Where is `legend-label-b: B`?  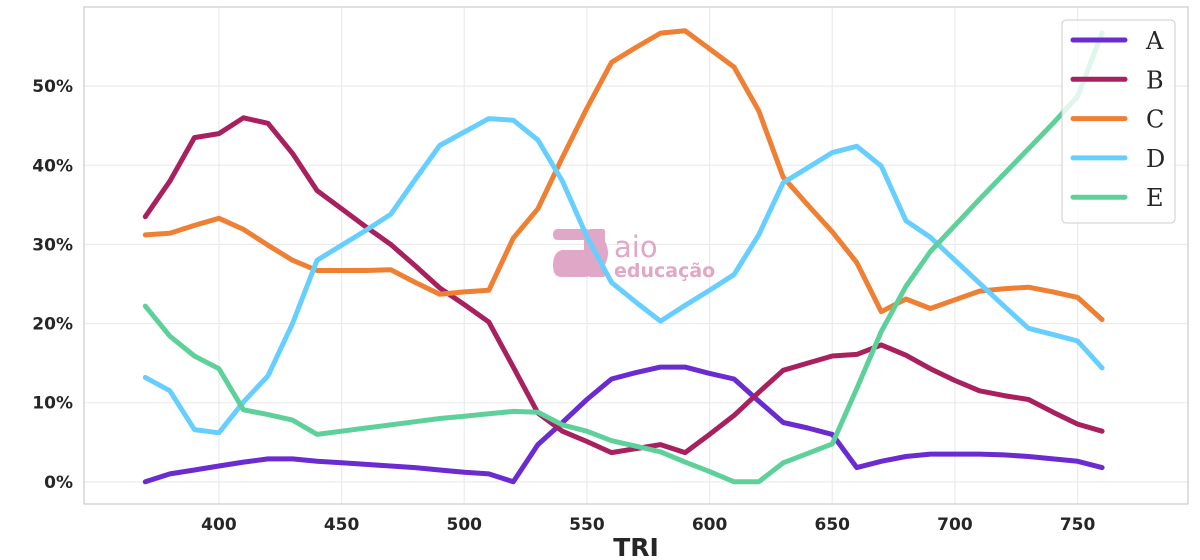 legend-label-b: B is located at coordinates (1155, 80).